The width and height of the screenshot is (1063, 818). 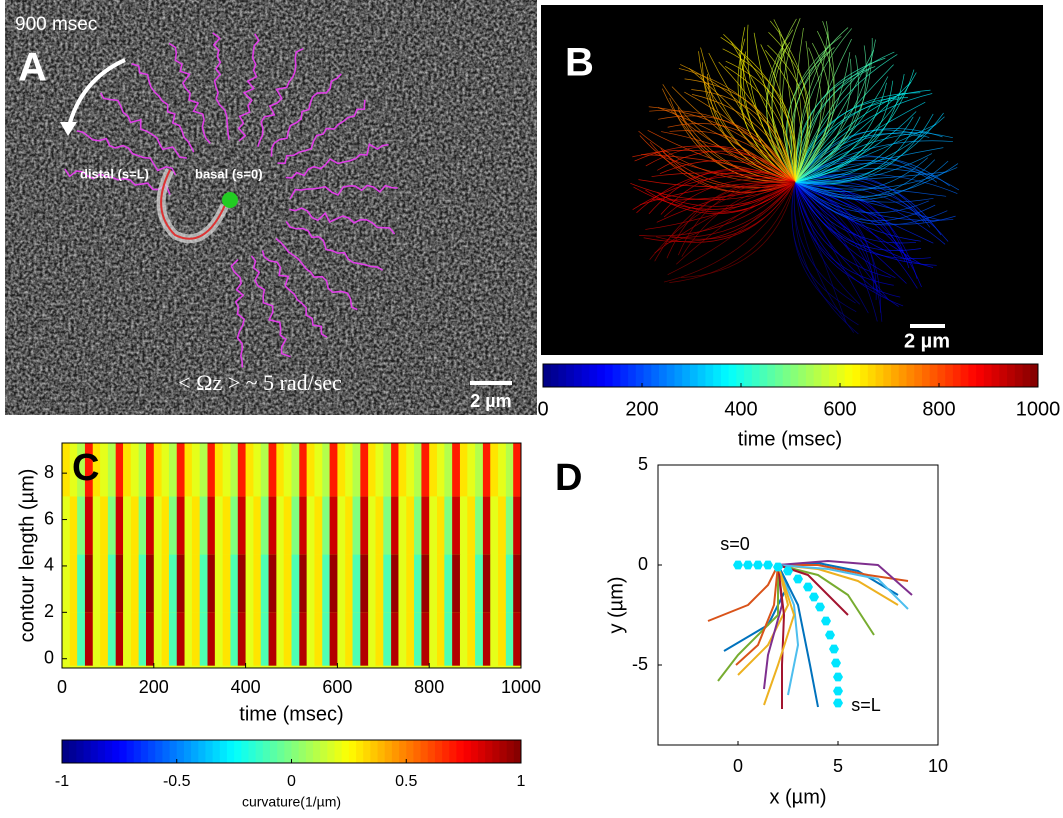 I want to click on curve, so click(x=781, y=636).